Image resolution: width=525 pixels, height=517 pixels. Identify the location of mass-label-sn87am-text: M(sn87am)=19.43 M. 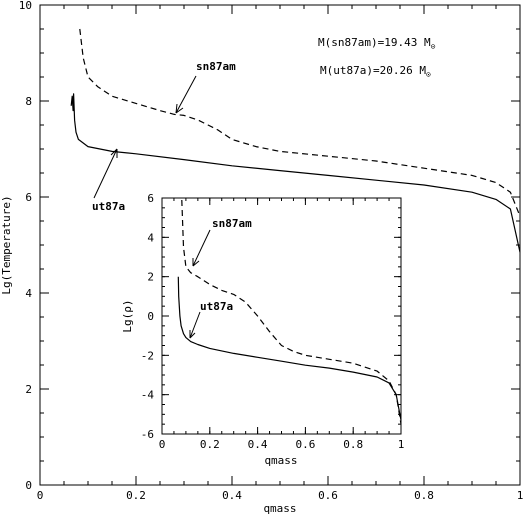
(374, 42).